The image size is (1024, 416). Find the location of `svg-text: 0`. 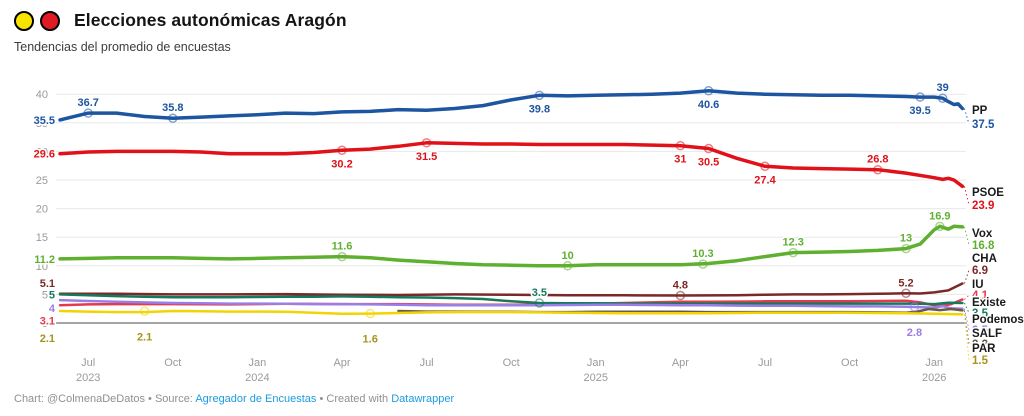

svg-text: 0 is located at coordinates (45, 324).